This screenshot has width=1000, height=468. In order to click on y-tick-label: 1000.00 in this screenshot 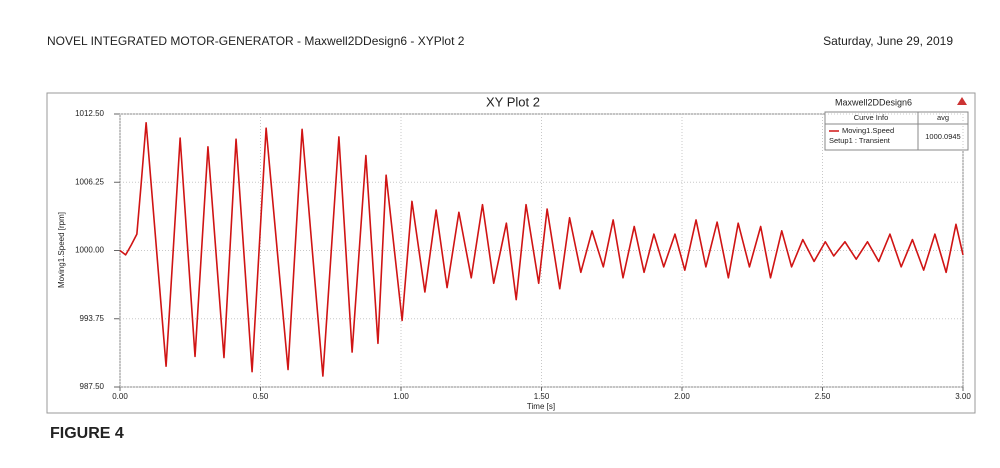, I will do `click(89, 250)`.